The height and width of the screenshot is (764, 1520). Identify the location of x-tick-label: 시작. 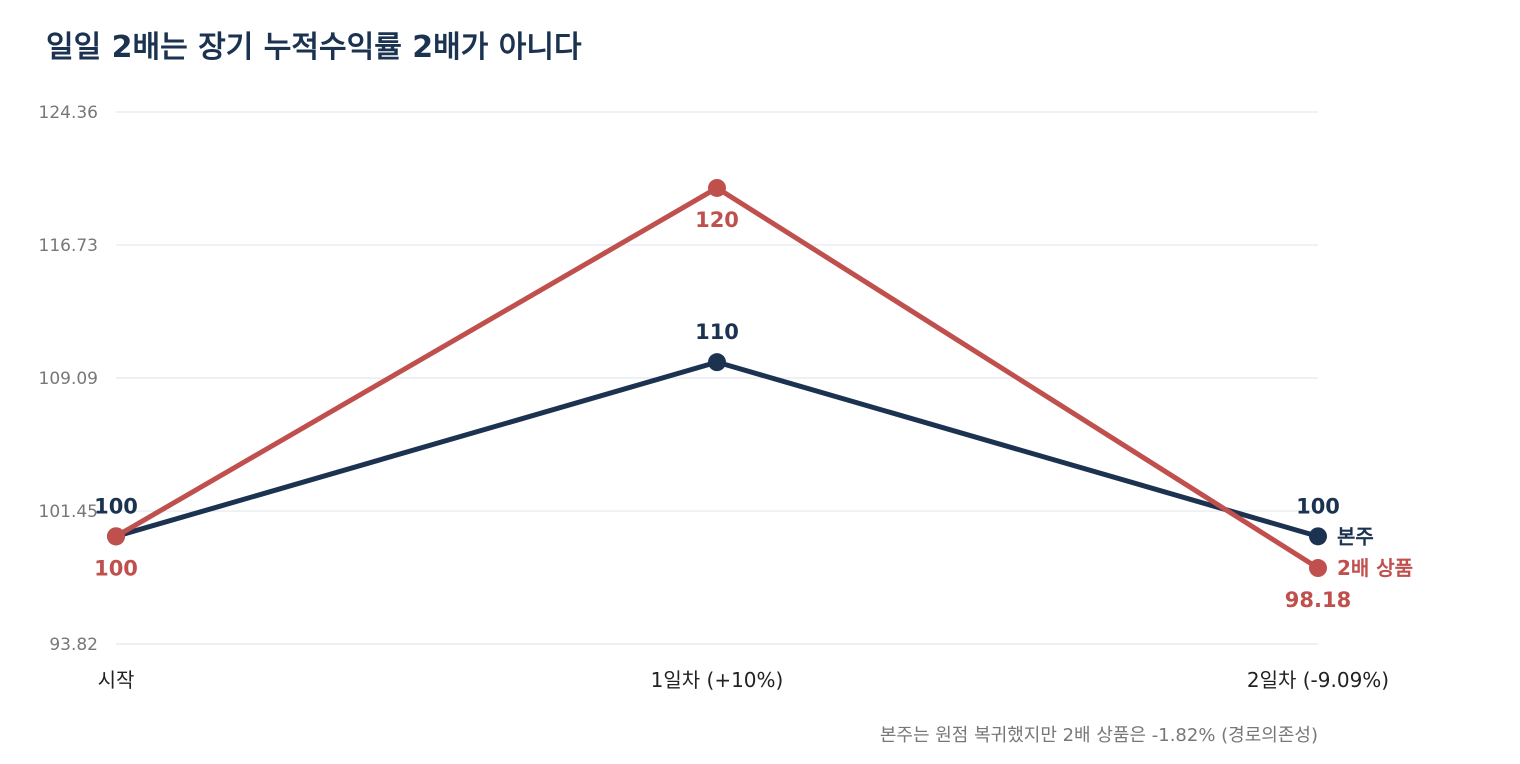
(116, 680).